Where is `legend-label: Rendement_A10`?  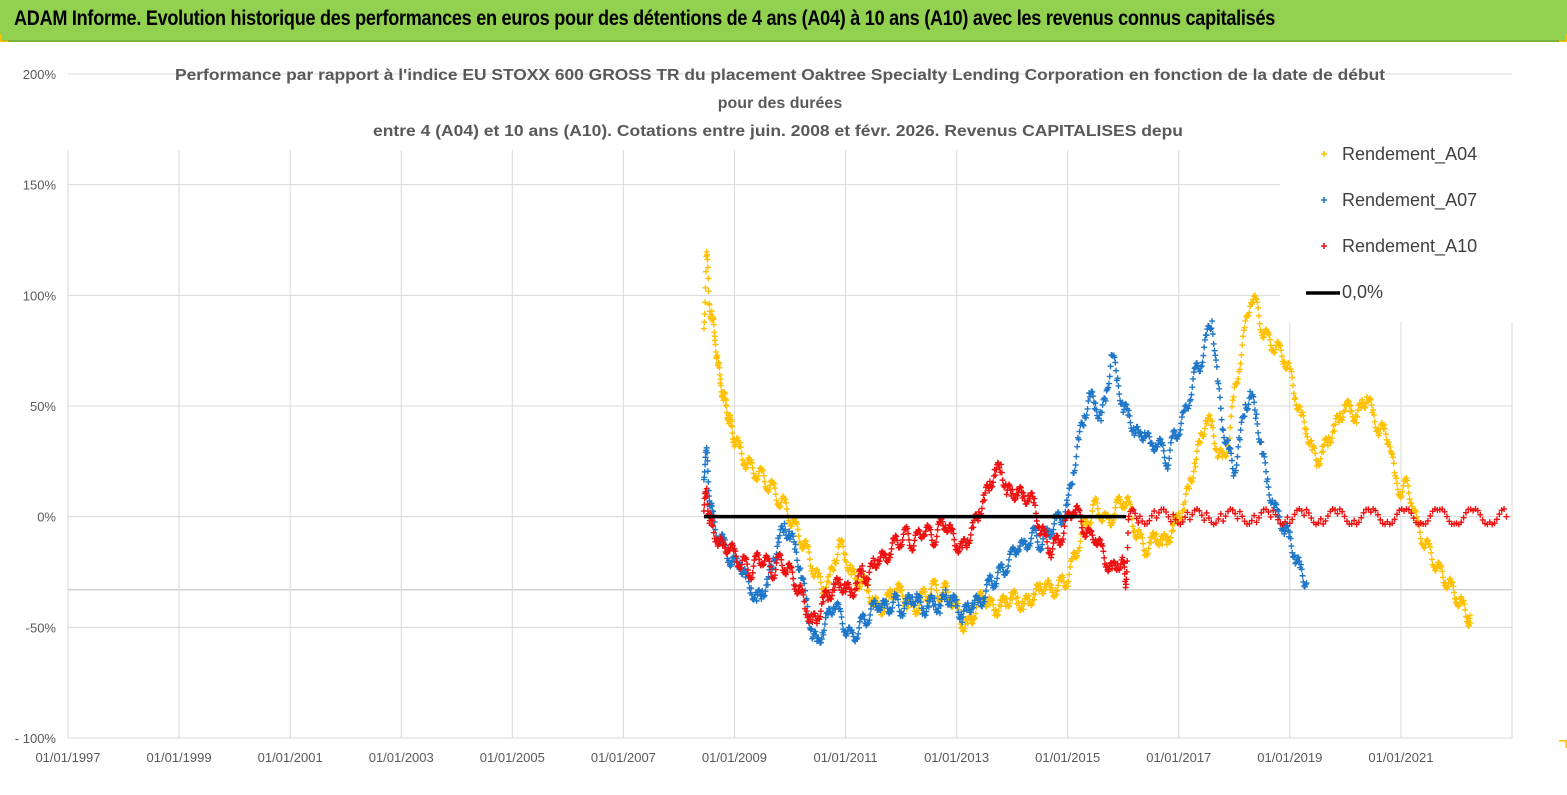 legend-label: Rendement_A10 is located at coordinates (1409, 246).